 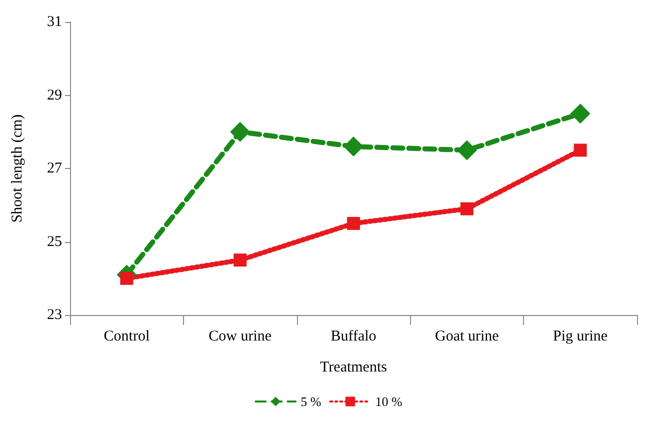 What do you see at coordinates (18, 168) in the screenshot?
I see `y-axis-title: Shoot length (cm)` at bounding box center [18, 168].